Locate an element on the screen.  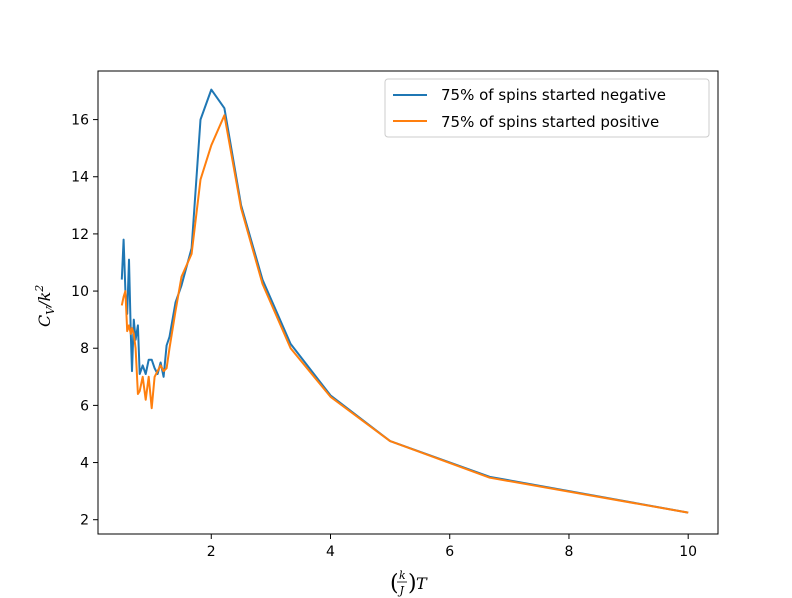
x-tick-label: 2 is located at coordinates (211, 552).